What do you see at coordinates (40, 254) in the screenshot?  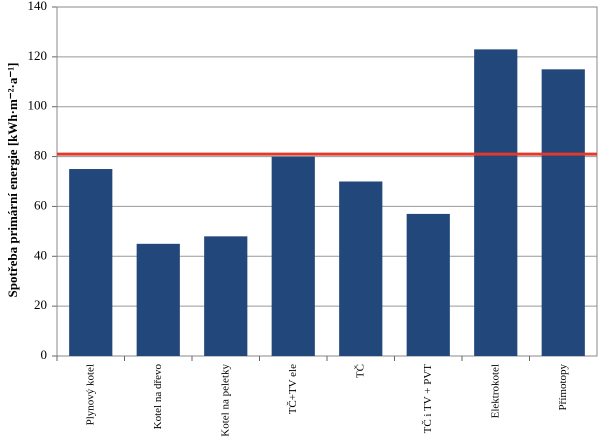 I see `y-tick-label: 40` at bounding box center [40, 254].